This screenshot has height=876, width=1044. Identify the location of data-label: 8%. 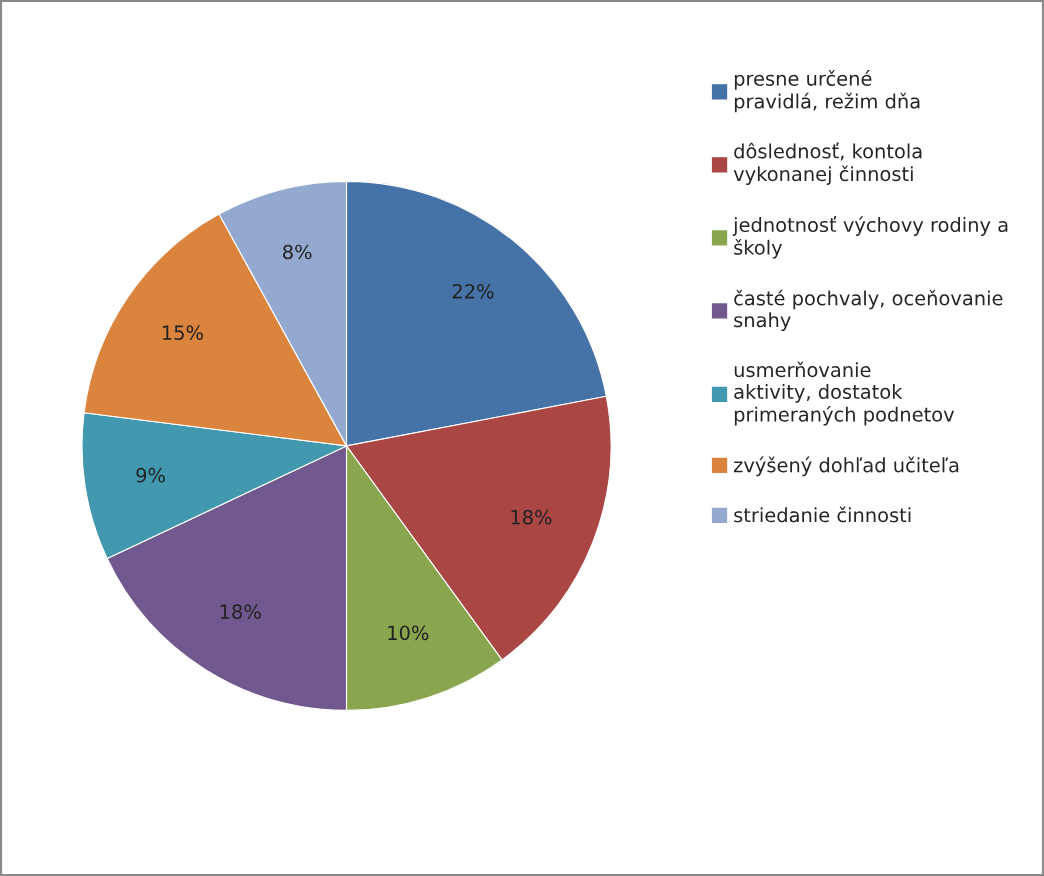
(297, 252).